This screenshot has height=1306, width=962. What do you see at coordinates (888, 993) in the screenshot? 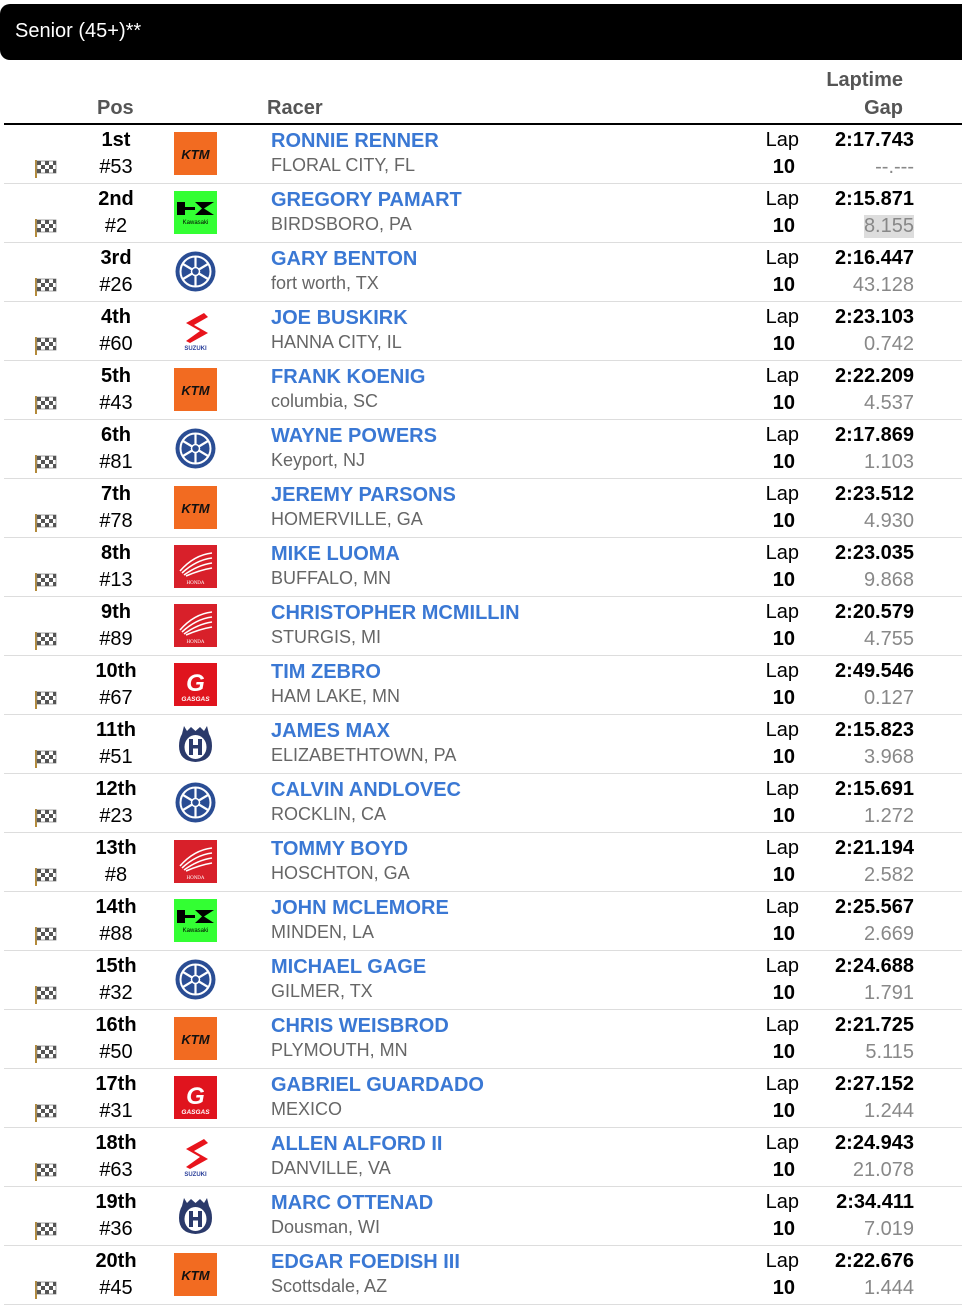
I see `gap: 1.791` at bounding box center [888, 993].